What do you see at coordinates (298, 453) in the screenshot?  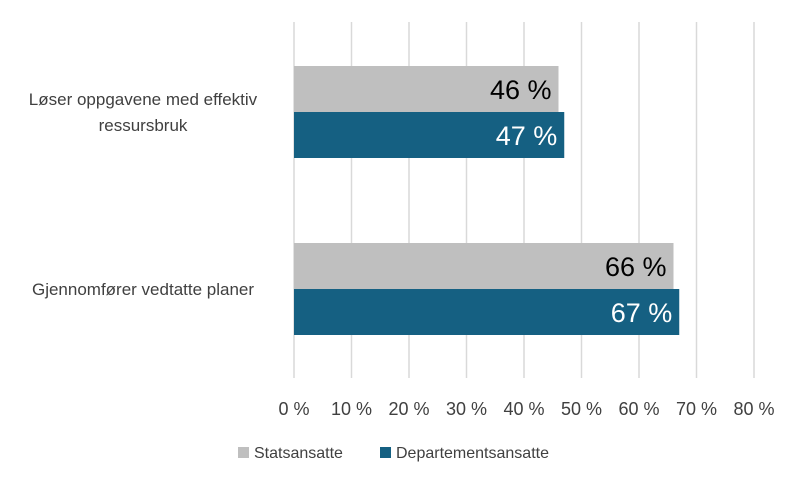 I see `legend-label: Statsansatte` at bounding box center [298, 453].